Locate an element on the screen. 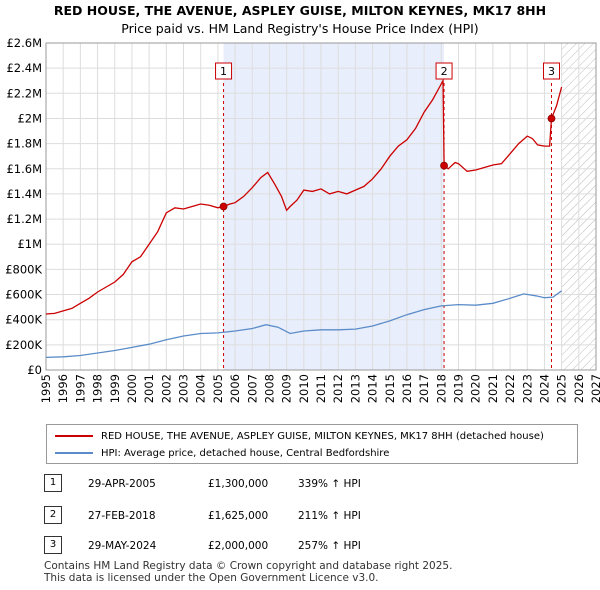  y-tick-label: £0 is located at coordinates (34, 370).